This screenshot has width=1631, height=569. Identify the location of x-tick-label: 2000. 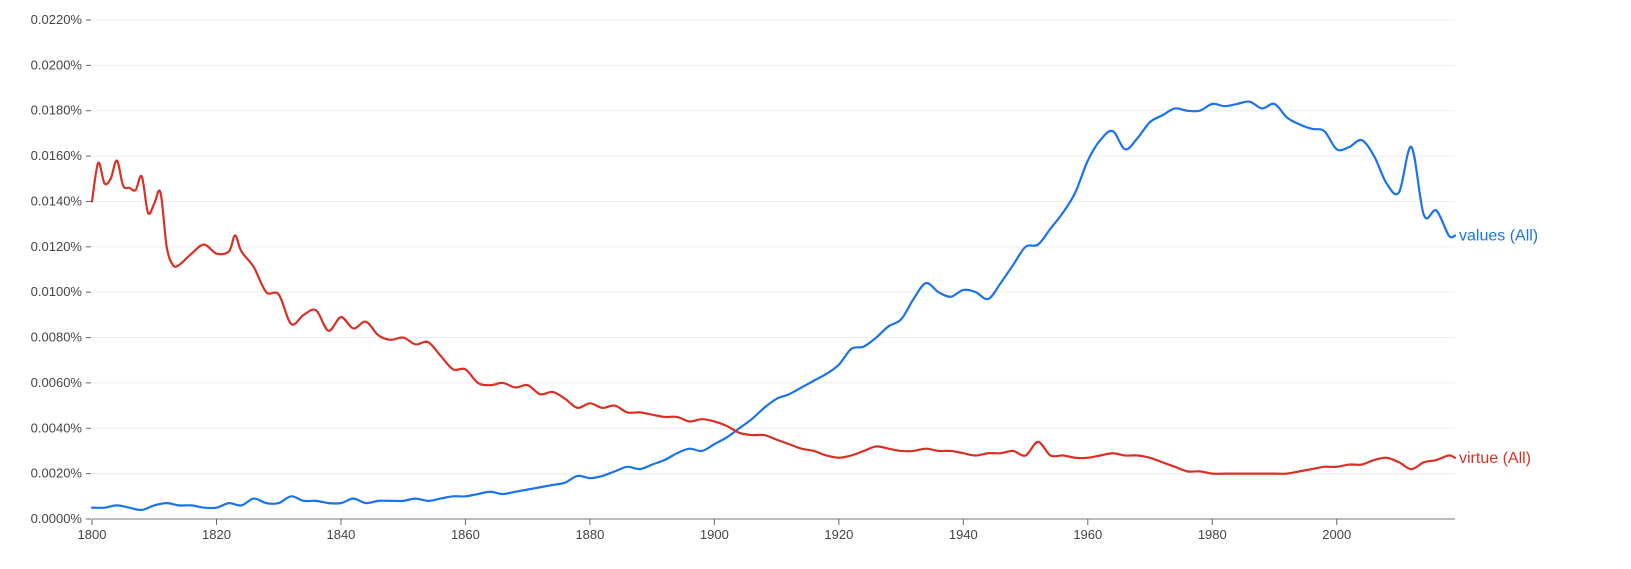
(1336, 534).